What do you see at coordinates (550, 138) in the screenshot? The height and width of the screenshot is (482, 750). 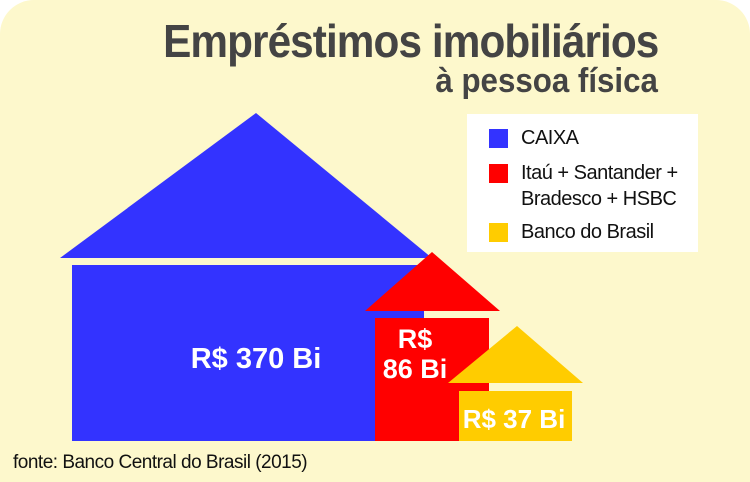 I see `legend-label: CAIXA` at bounding box center [550, 138].